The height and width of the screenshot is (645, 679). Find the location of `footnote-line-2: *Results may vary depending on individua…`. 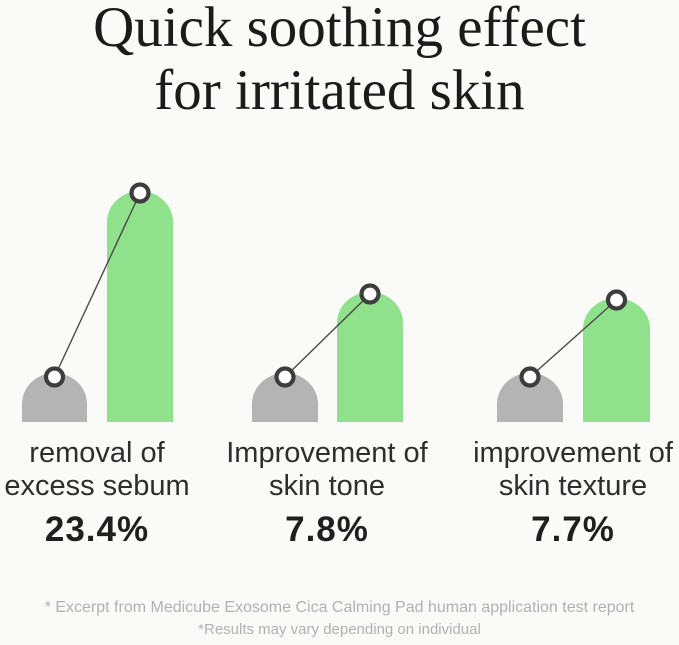

footnote-line-2: *Results may vary depending on individua… is located at coordinates (339, 629).